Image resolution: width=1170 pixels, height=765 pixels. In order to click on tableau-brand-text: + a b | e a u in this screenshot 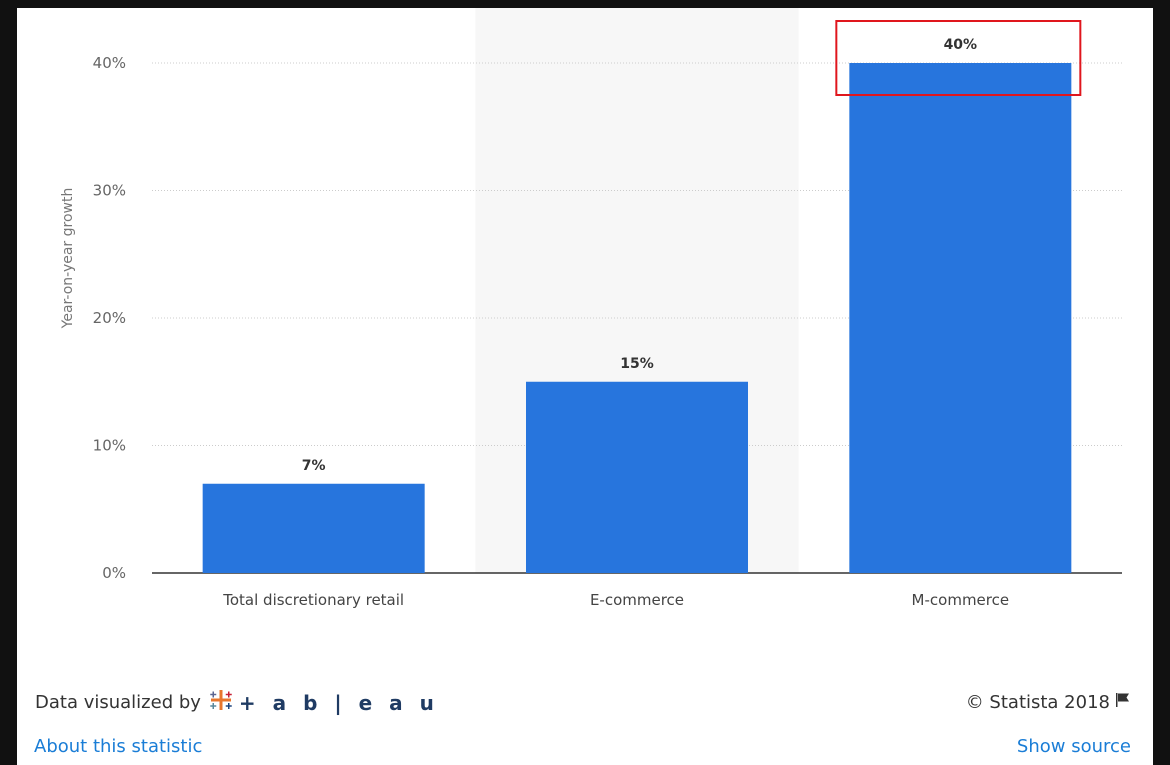, I will do `click(338, 702)`.